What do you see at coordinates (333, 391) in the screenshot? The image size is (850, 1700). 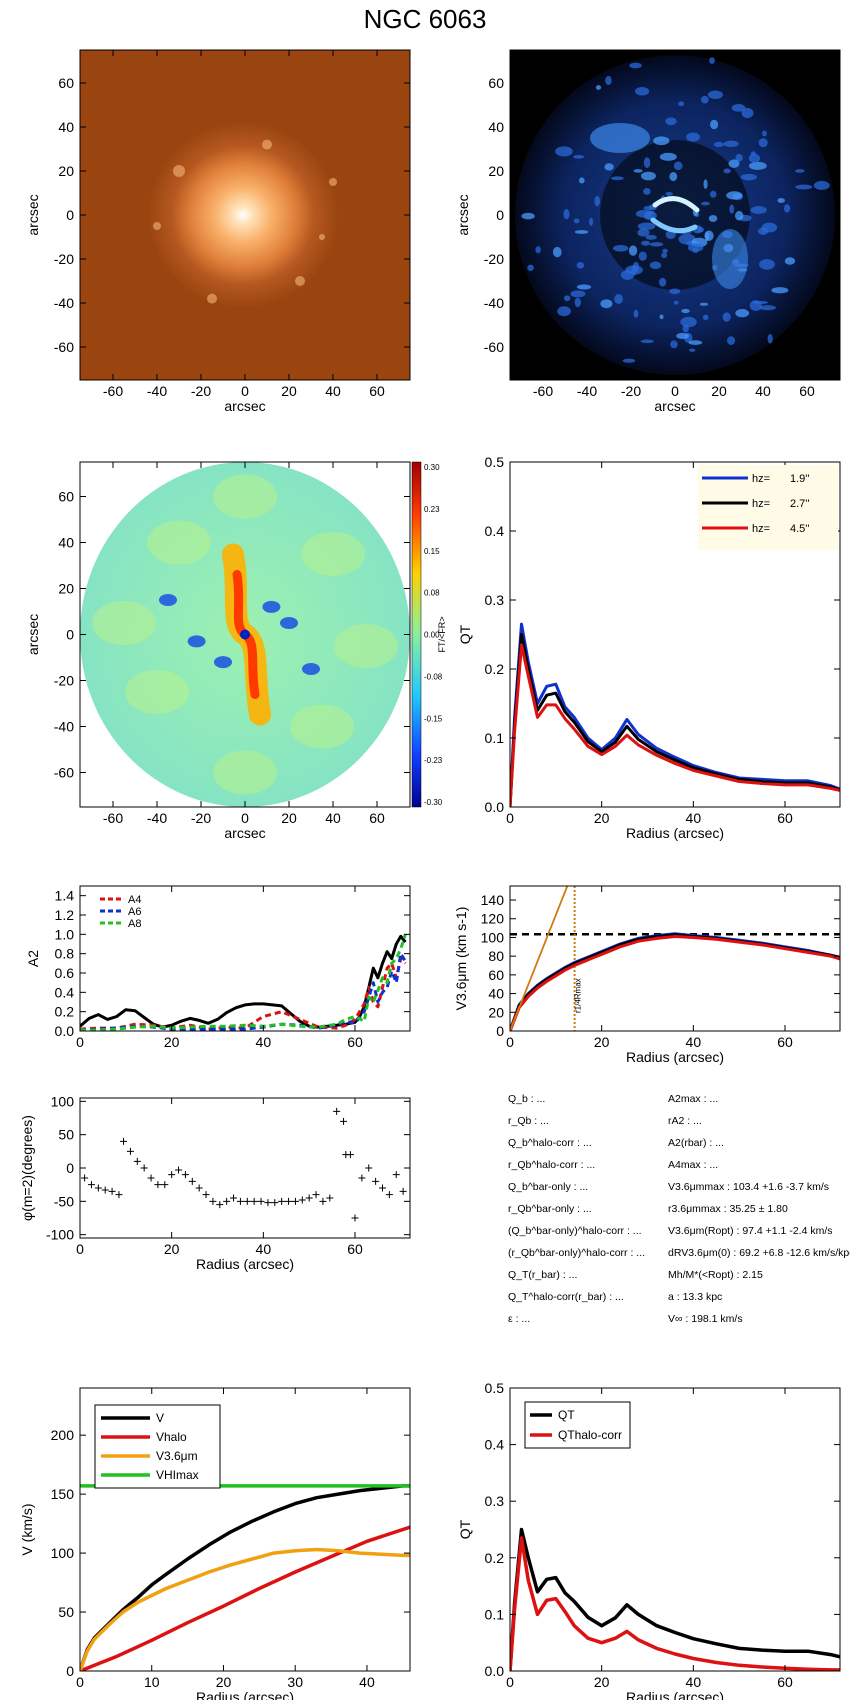 I see `p1-xtick-label: 40` at bounding box center [333, 391].